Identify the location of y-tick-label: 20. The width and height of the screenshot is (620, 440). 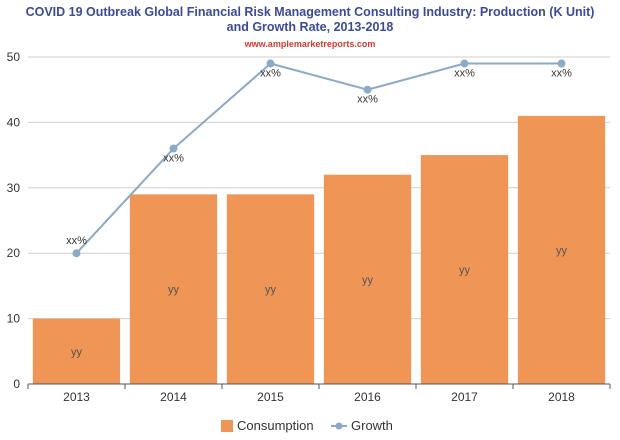
(14, 253).